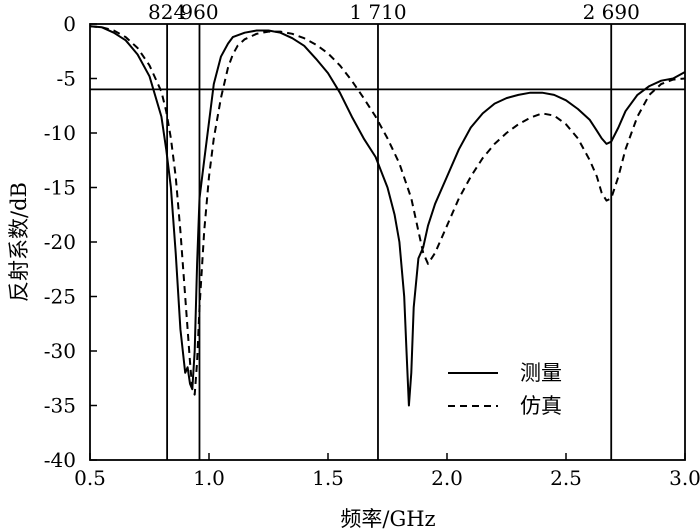 The height and width of the screenshot is (531, 700). I want to click on legend-label-measured: 测量, so click(541, 373).